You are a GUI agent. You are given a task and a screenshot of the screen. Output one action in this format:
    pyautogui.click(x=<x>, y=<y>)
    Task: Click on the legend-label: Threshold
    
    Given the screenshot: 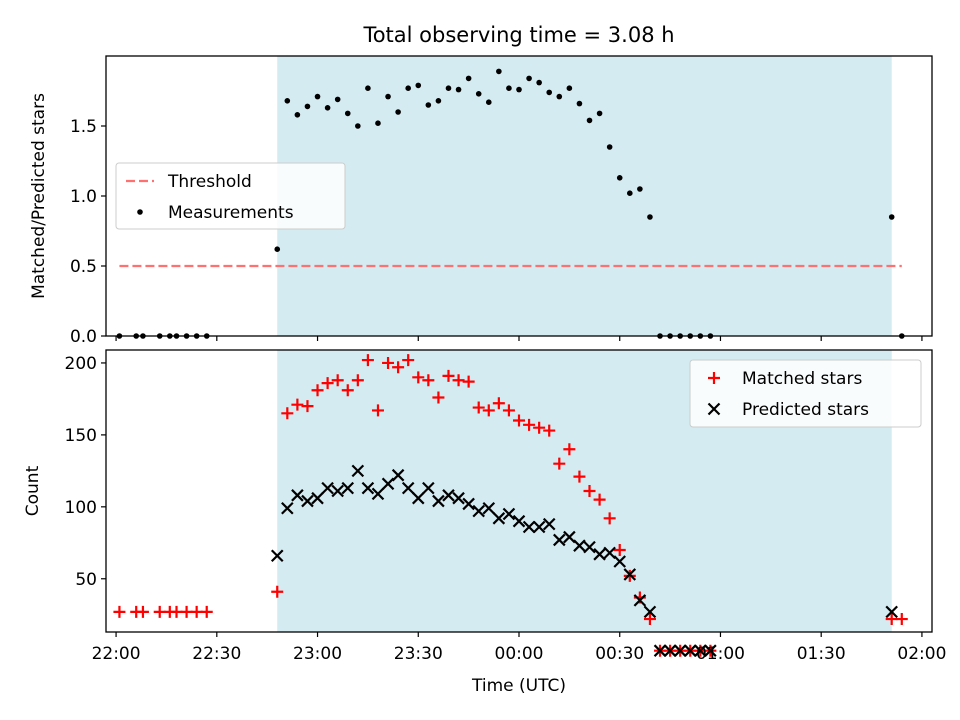 What is the action you would take?
    pyautogui.click(x=209, y=182)
    